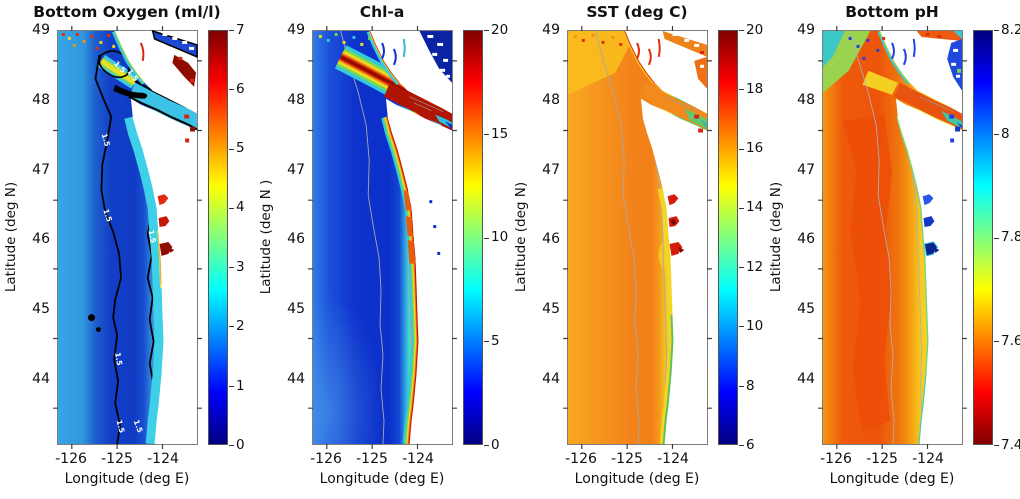 The height and width of the screenshot is (499, 1020). I want to click on colorbar-tick-label: 18, so click(755, 89).